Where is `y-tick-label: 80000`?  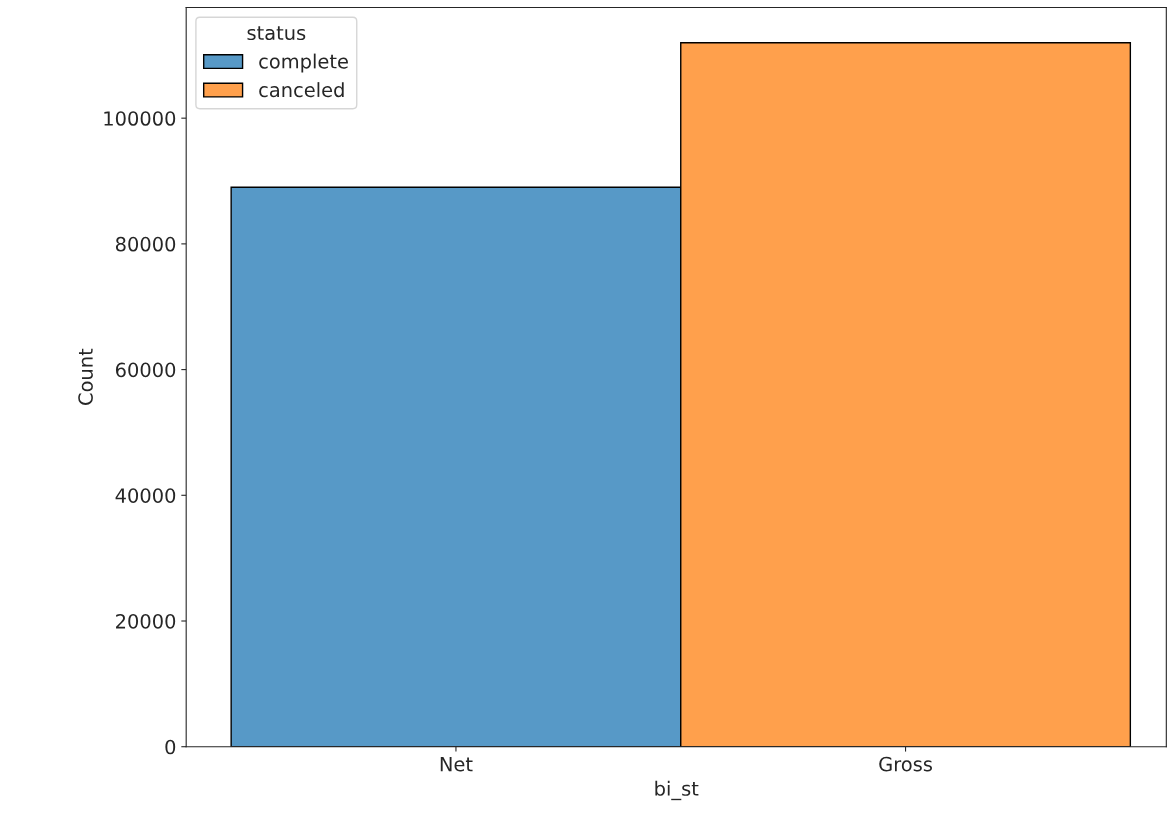
y-tick-label: 80000 is located at coordinates (145, 244).